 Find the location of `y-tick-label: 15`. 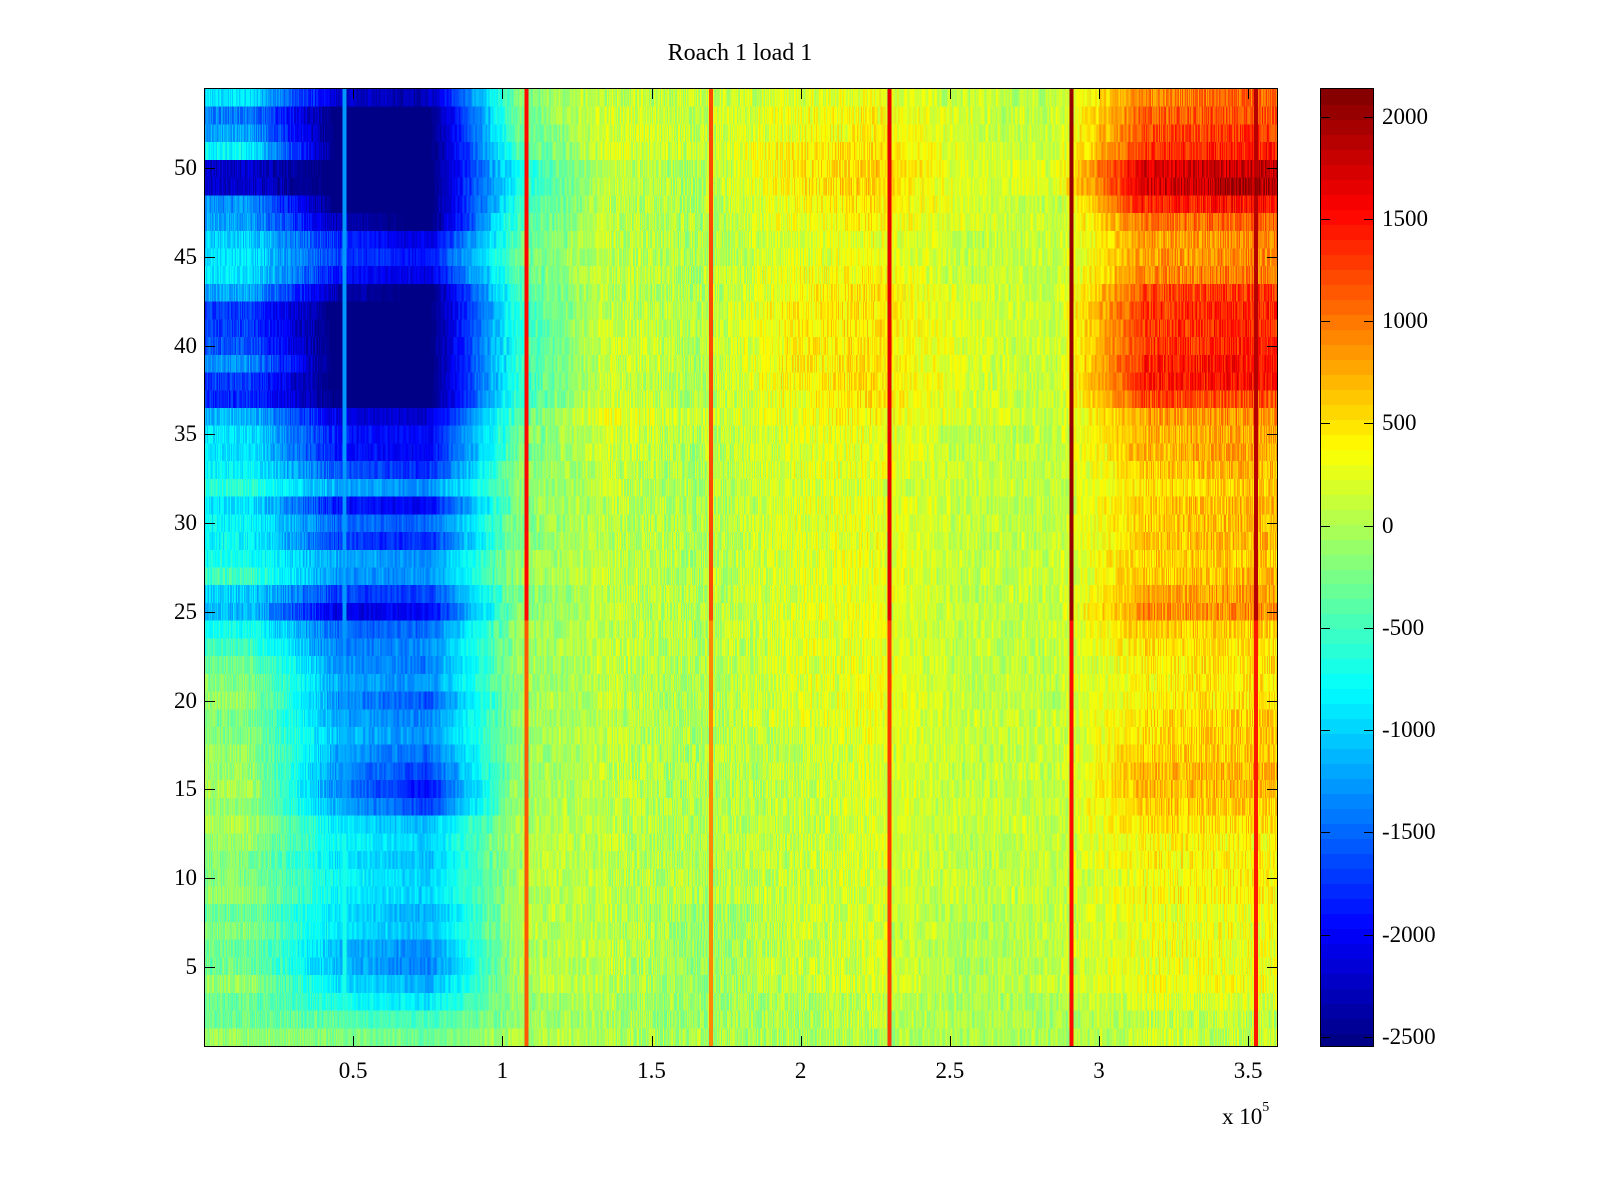

y-tick-label: 15 is located at coordinates (185, 789).